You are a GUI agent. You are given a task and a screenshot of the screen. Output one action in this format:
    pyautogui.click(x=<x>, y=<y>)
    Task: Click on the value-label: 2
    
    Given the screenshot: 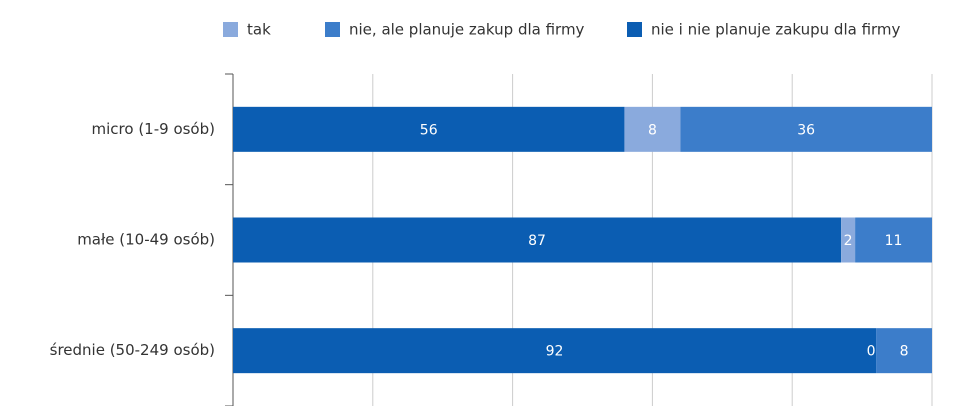 What is the action you would take?
    pyautogui.click(x=848, y=241)
    